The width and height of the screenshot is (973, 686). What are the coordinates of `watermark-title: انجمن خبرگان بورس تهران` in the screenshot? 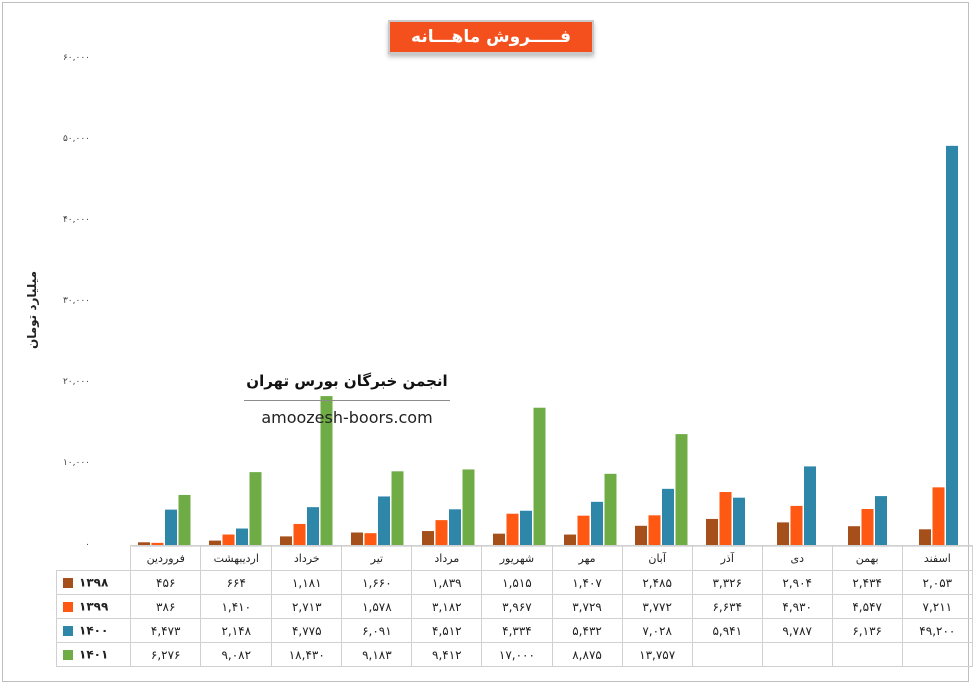 It's located at (347, 381).